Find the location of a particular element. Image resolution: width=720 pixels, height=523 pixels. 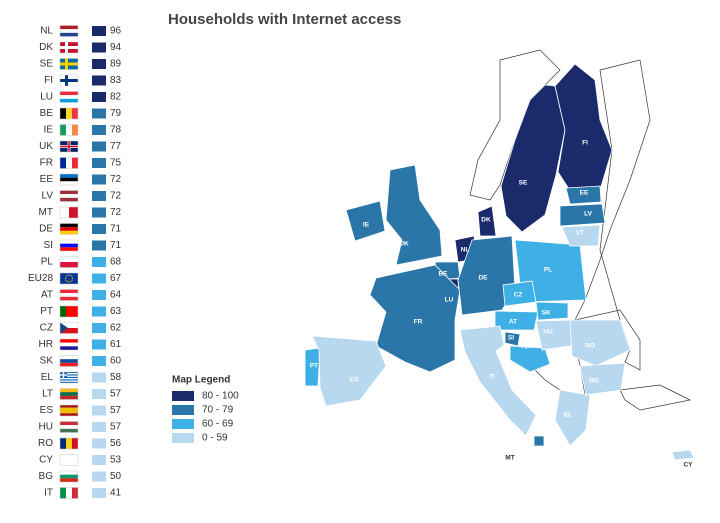

value-label: 58 is located at coordinates (116, 377).